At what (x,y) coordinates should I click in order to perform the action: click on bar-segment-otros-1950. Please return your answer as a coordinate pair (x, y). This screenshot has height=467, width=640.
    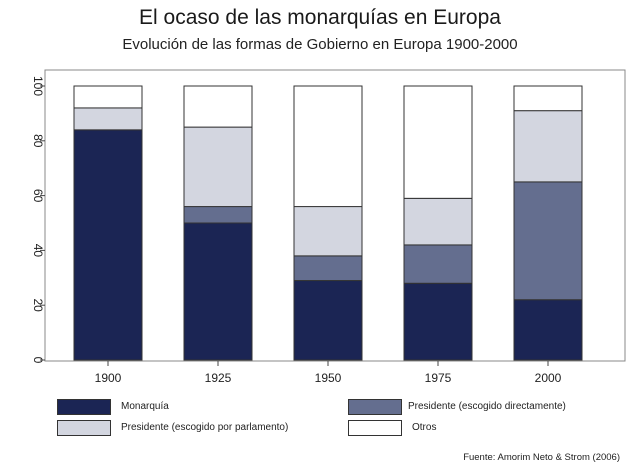
    Looking at the image, I should click on (328, 146).